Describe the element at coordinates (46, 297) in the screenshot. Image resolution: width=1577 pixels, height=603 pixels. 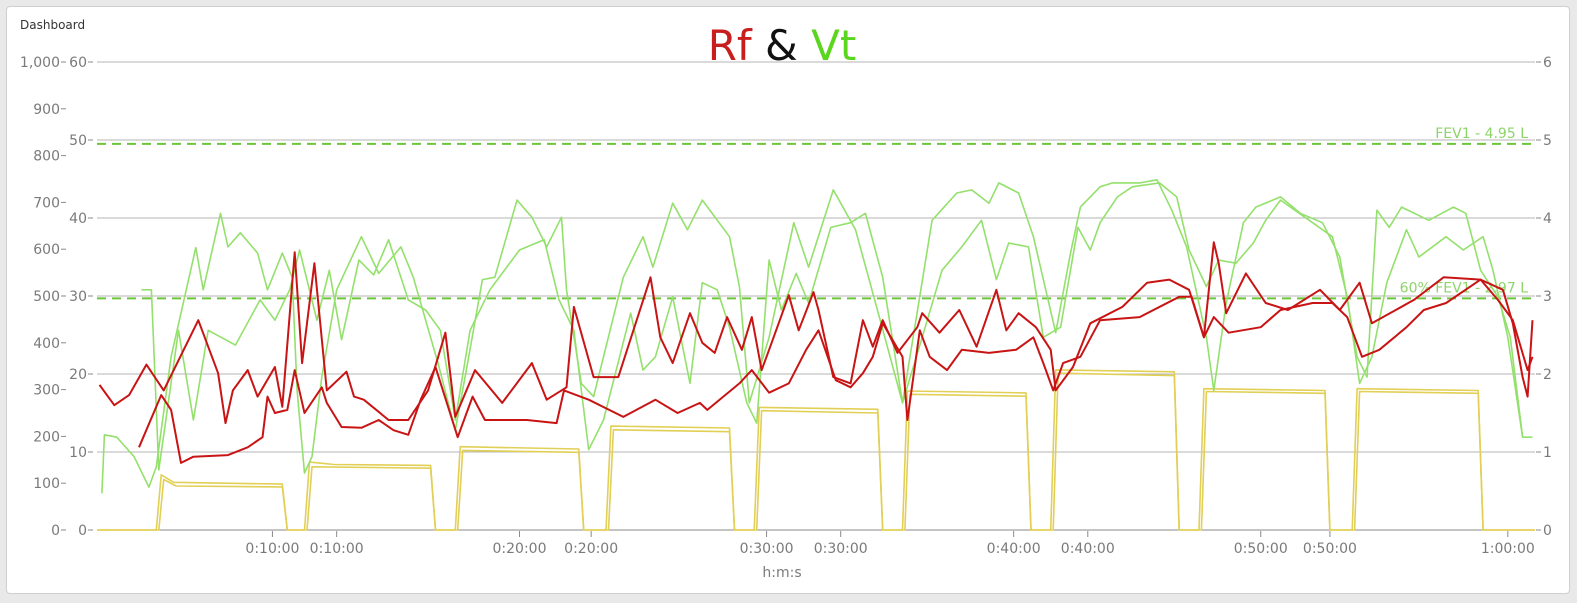
I see `left-outer-tick-label: 500` at that location.